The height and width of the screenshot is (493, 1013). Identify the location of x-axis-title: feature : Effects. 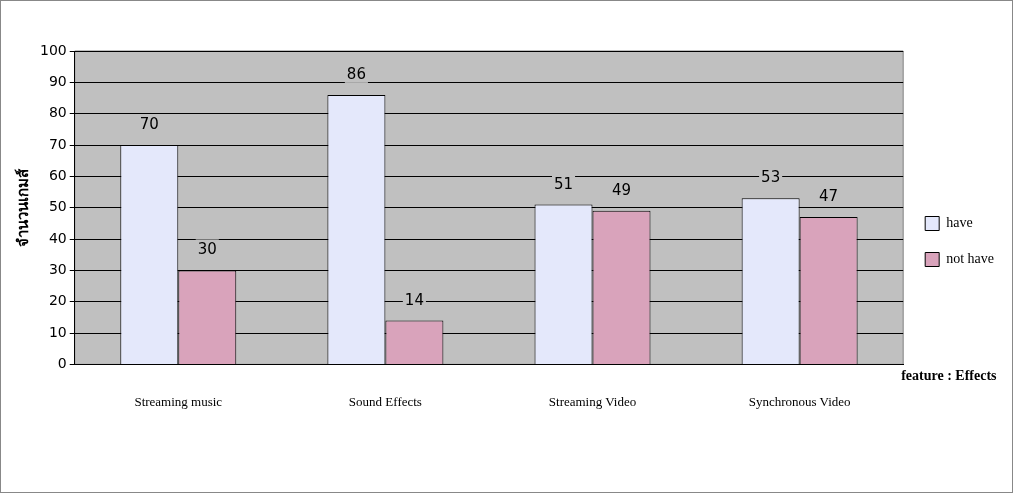
(949, 376).